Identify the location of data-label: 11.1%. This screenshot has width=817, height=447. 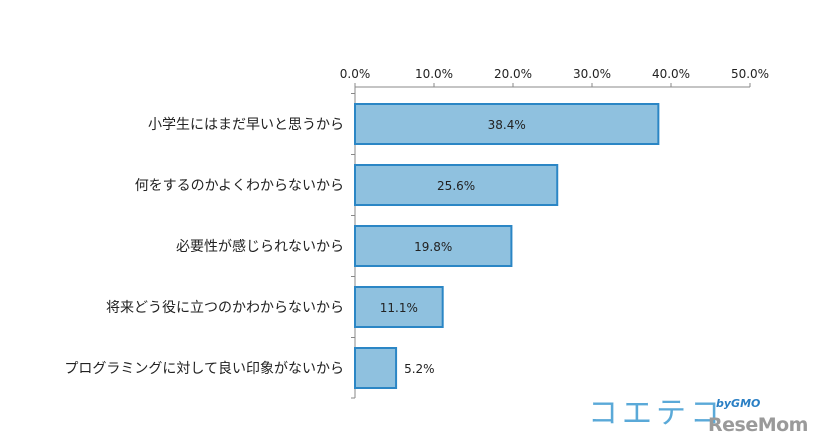
(399, 308).